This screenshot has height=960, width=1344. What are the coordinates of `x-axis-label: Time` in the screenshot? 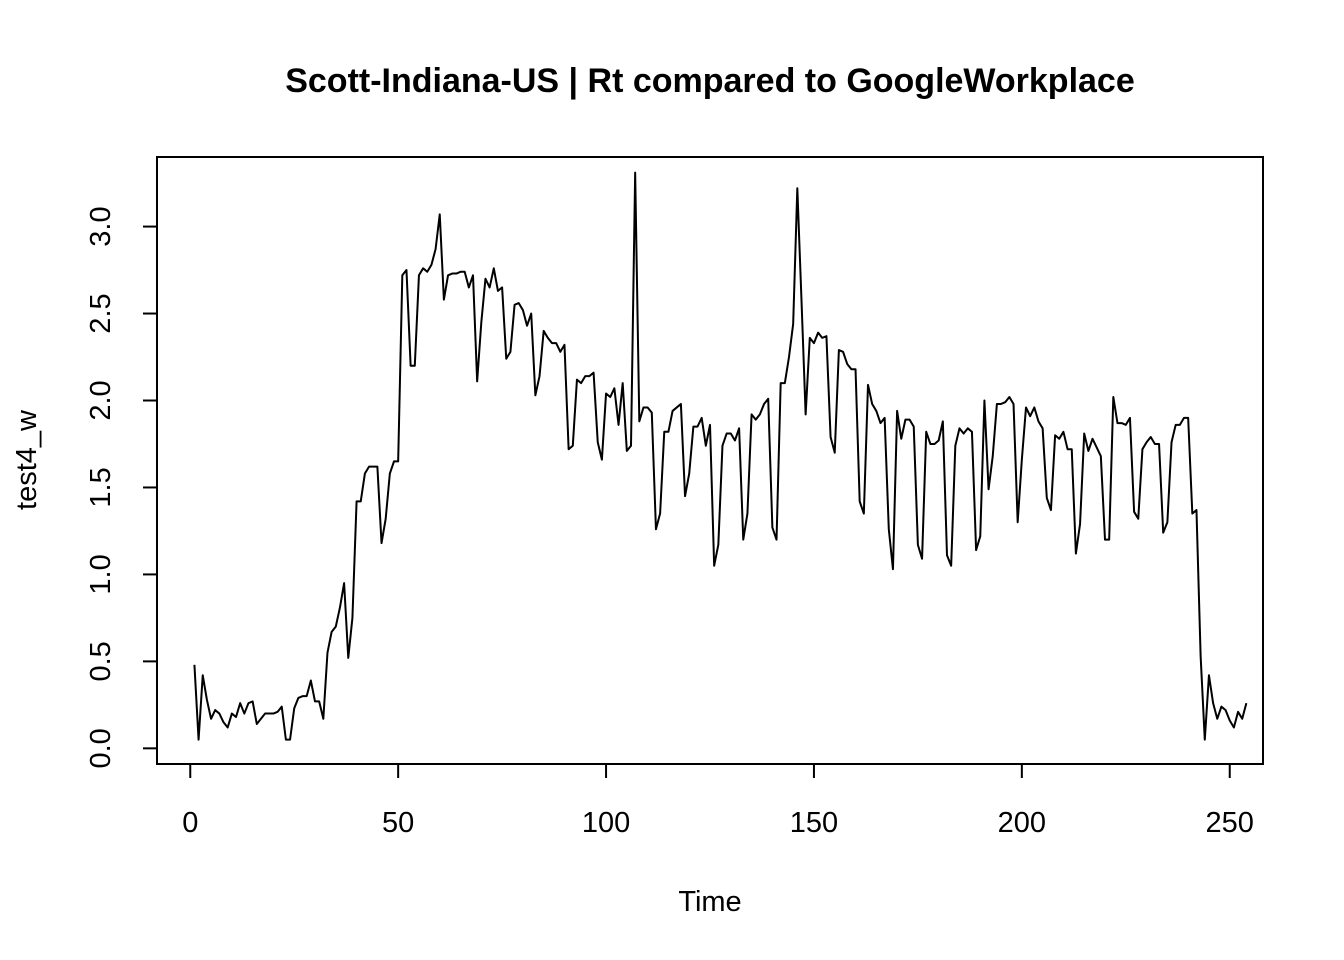 It's located at (709, 902).